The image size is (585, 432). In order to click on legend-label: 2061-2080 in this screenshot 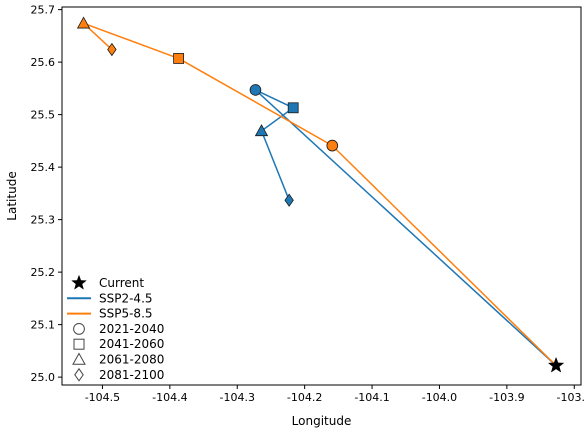, I will do `click(131, 360)`.